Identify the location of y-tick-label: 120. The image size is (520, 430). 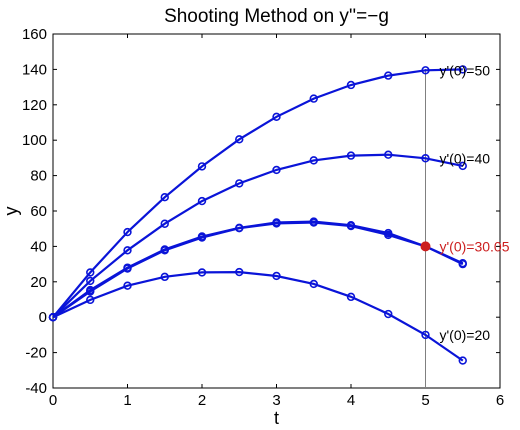
(34, 105).